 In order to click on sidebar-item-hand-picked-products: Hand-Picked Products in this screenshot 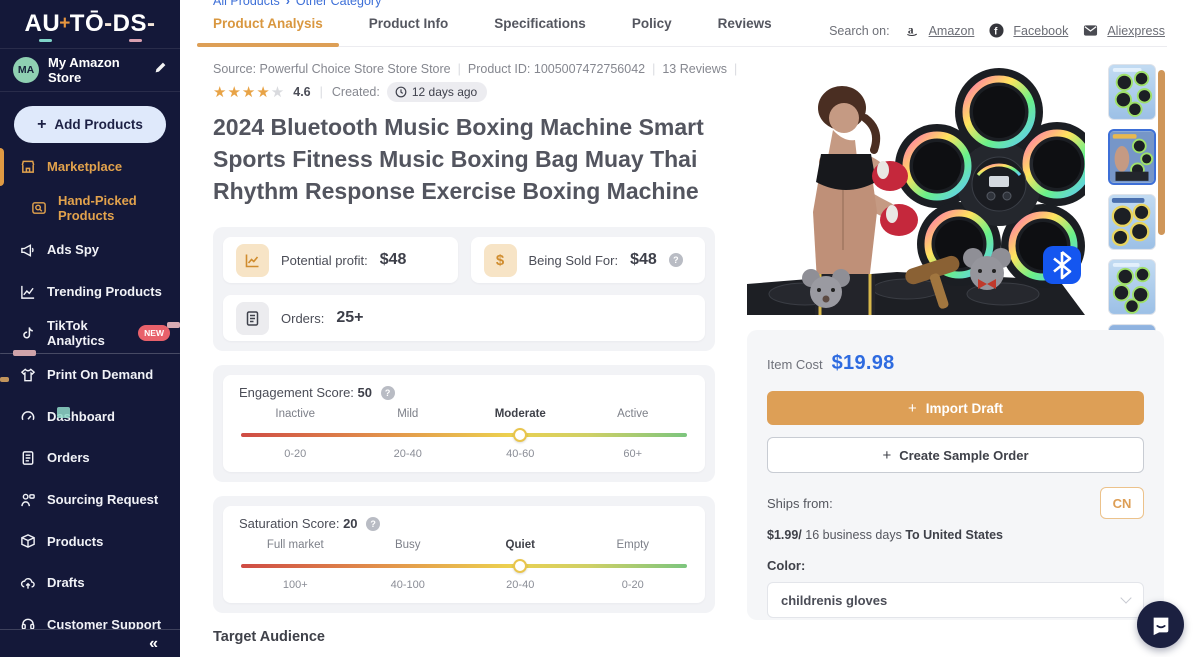, I will do `click(90, 209)`.